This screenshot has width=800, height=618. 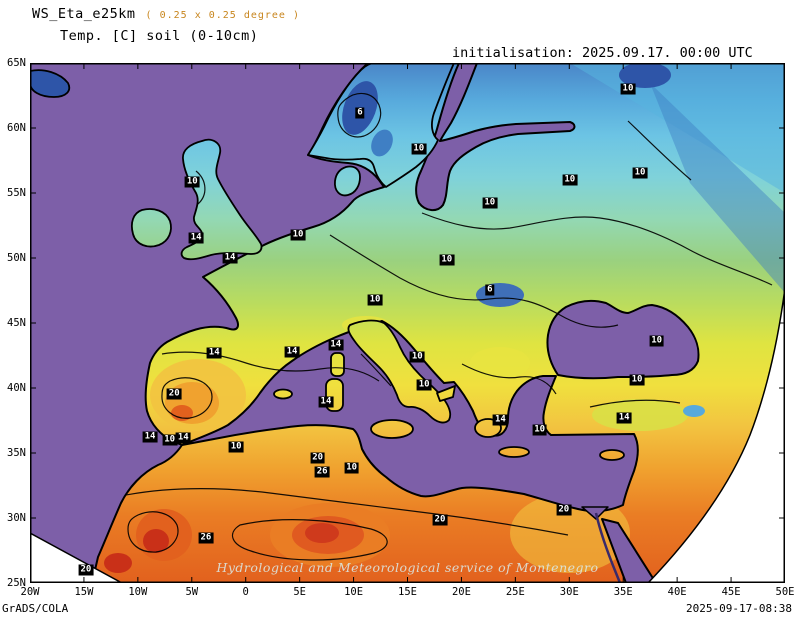 I want to click on x-axis-label: 40E, so click(x=677, y=592).